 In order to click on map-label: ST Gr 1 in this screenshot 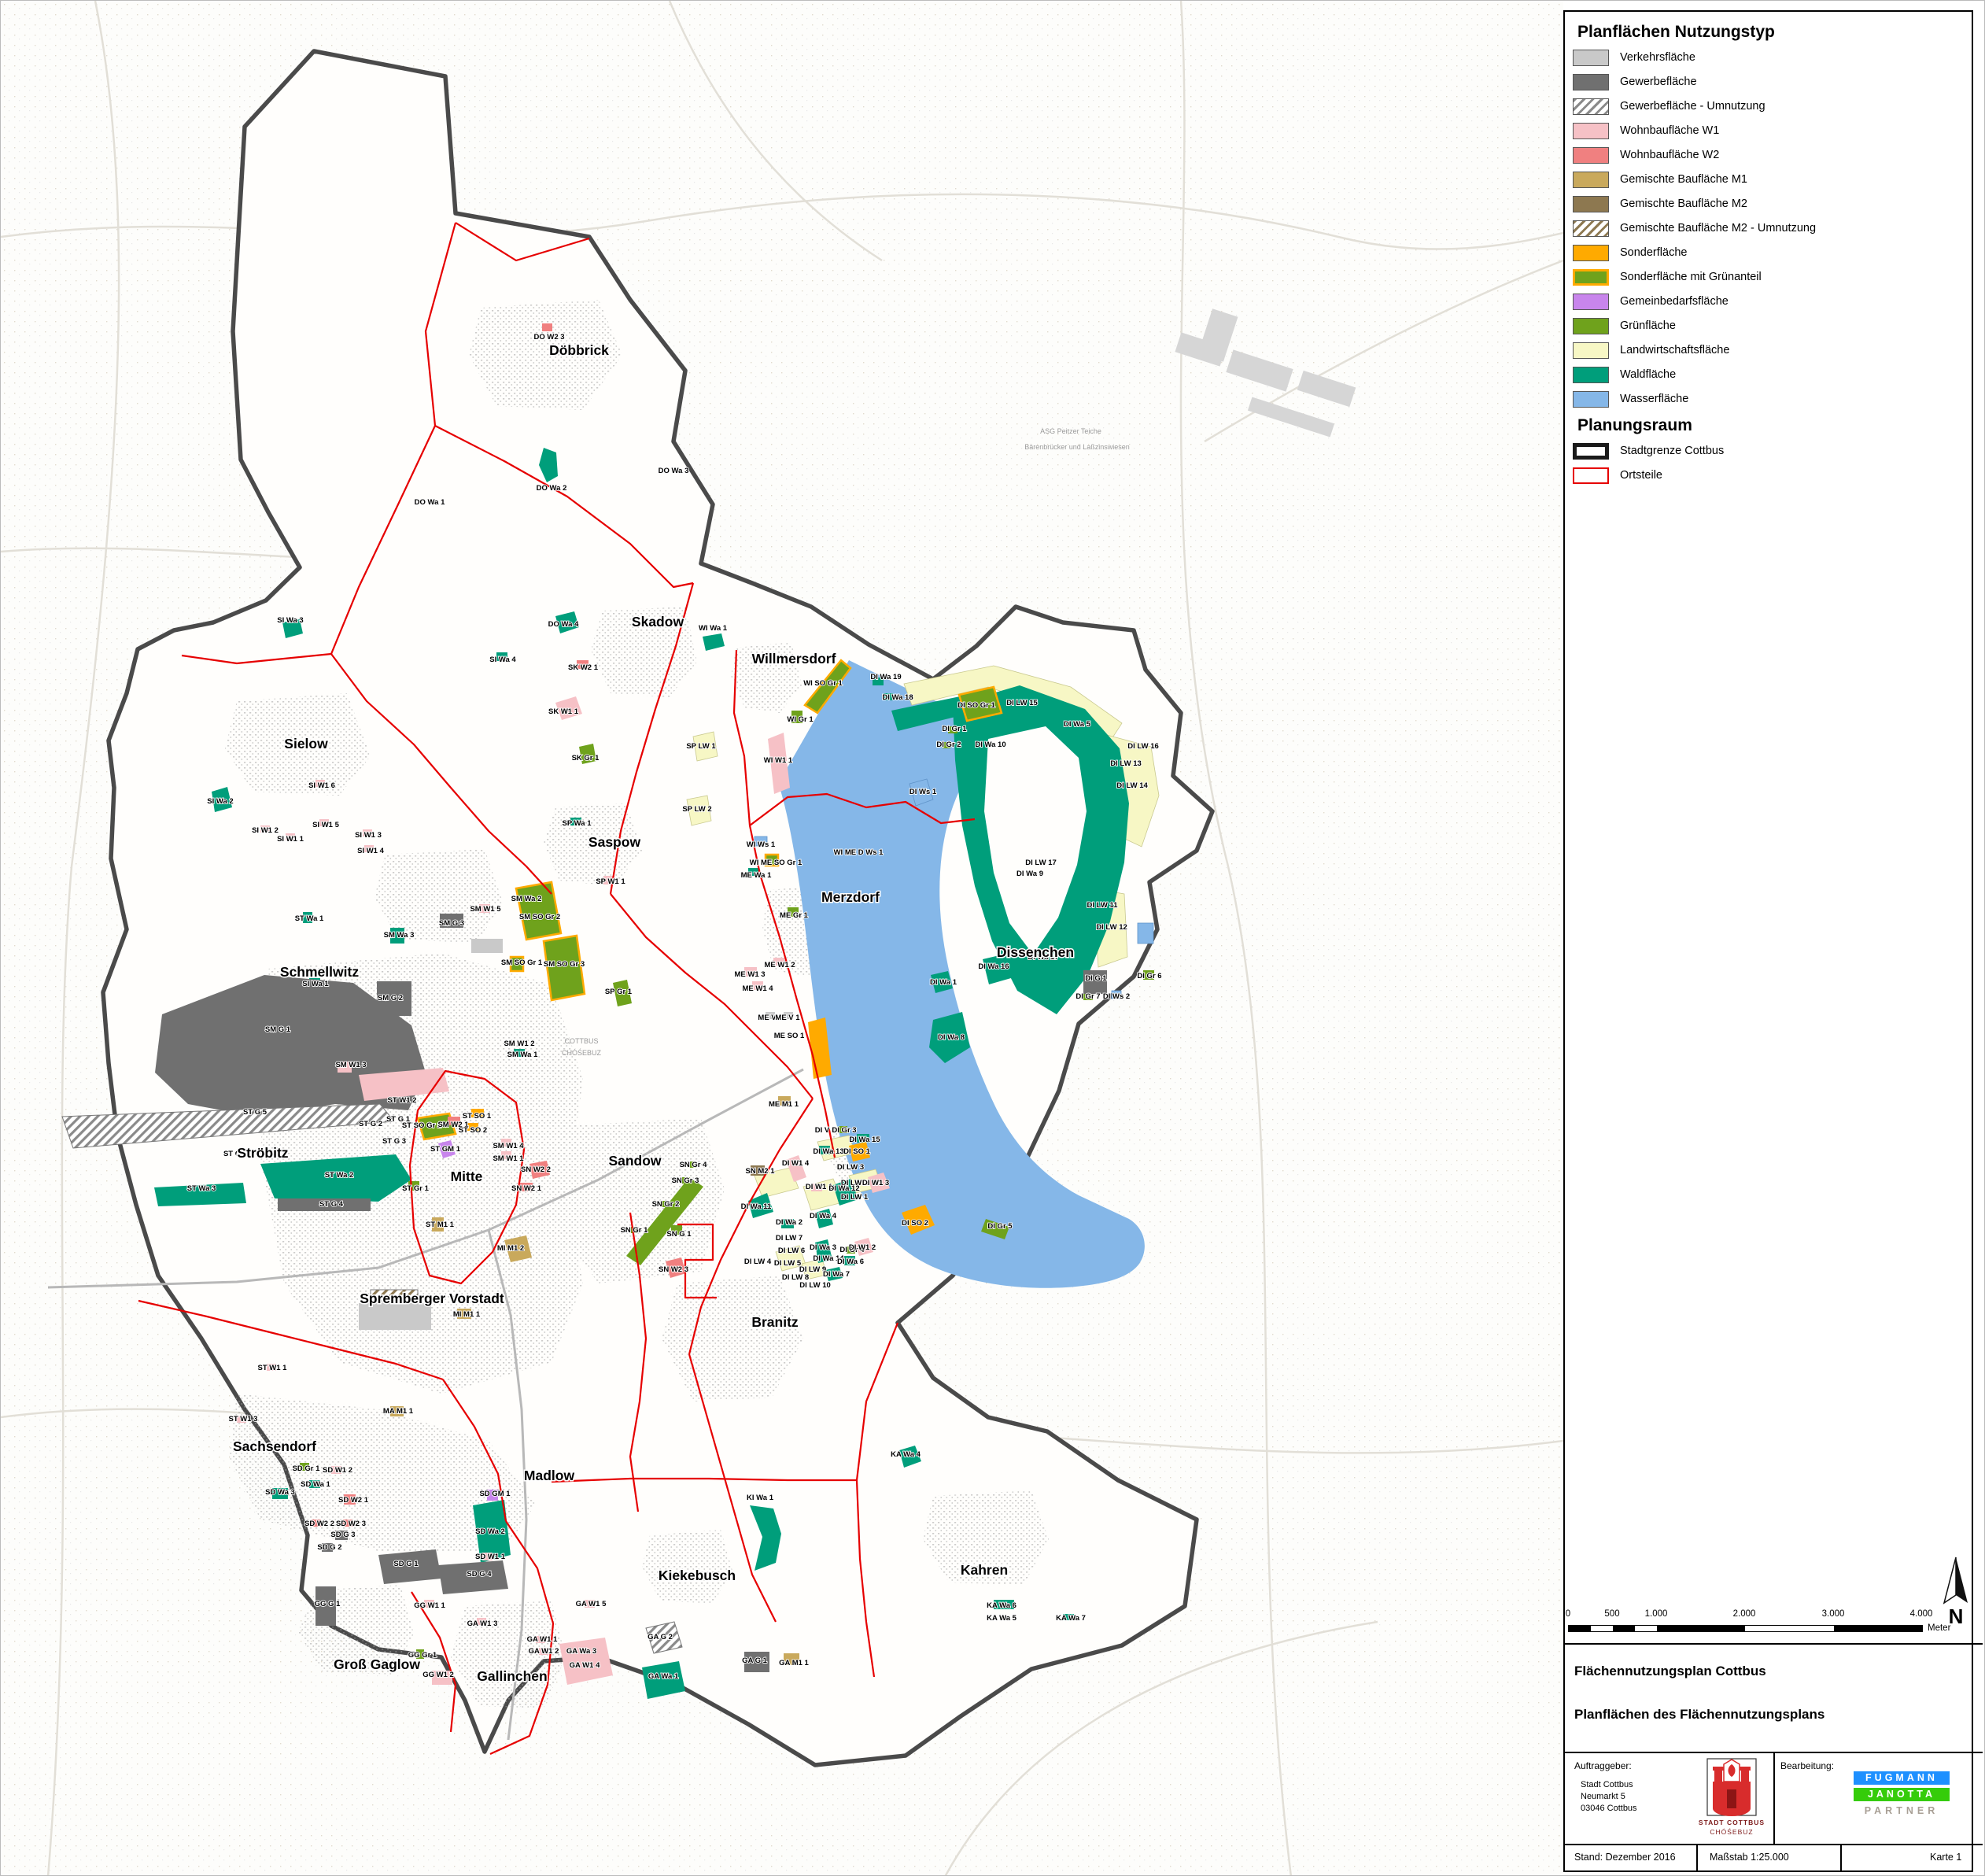, I will do `click(416, 1188)`.